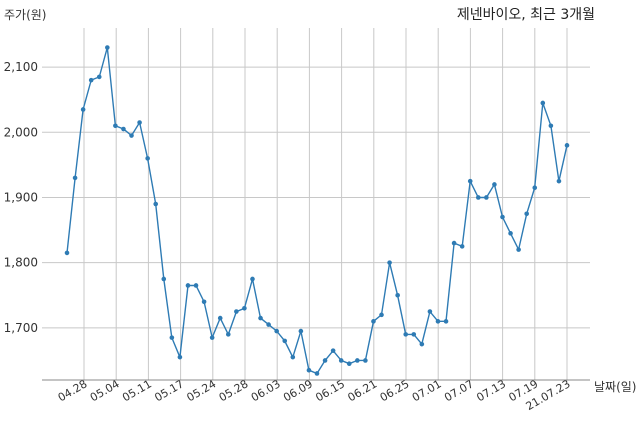 The width and height of the screenshot is (640, 423). What do you see at coordinates (234, 390) in the screenshot?
I see `x-tick-label: 05.28` at bounding box center [234, 390].